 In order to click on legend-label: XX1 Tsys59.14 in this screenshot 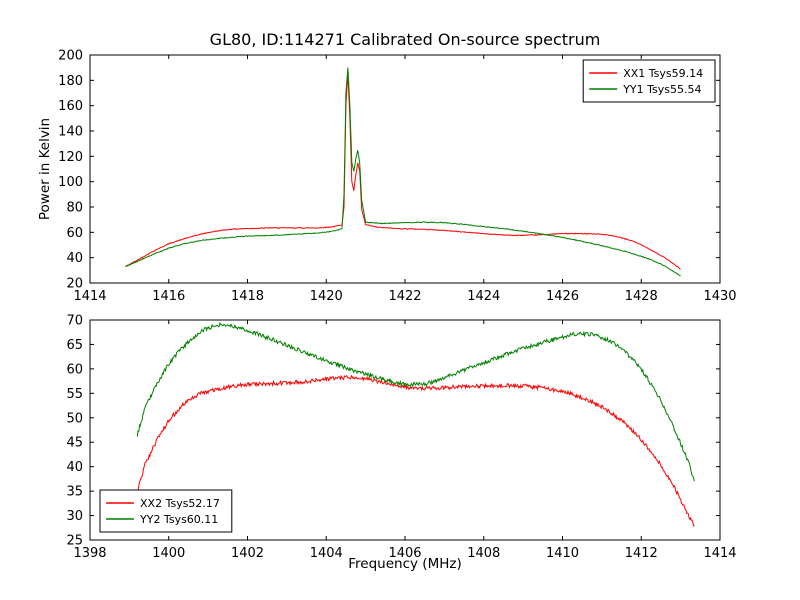, I will do `click(663, 73)`.